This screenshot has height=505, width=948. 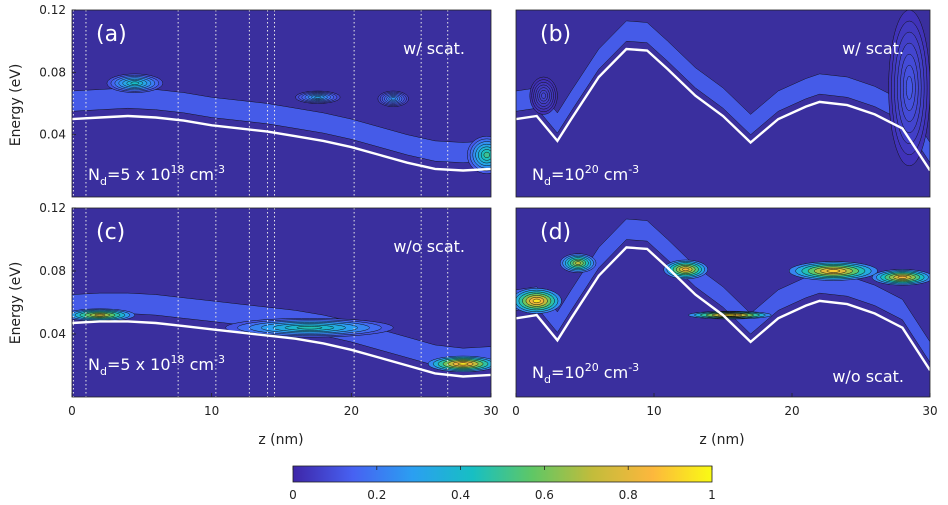 What do you see at coordinates (873, 48) in the screenshot?
I see `panel-b-scattering-label: w/ scat.` at bounding box center [873, 48].